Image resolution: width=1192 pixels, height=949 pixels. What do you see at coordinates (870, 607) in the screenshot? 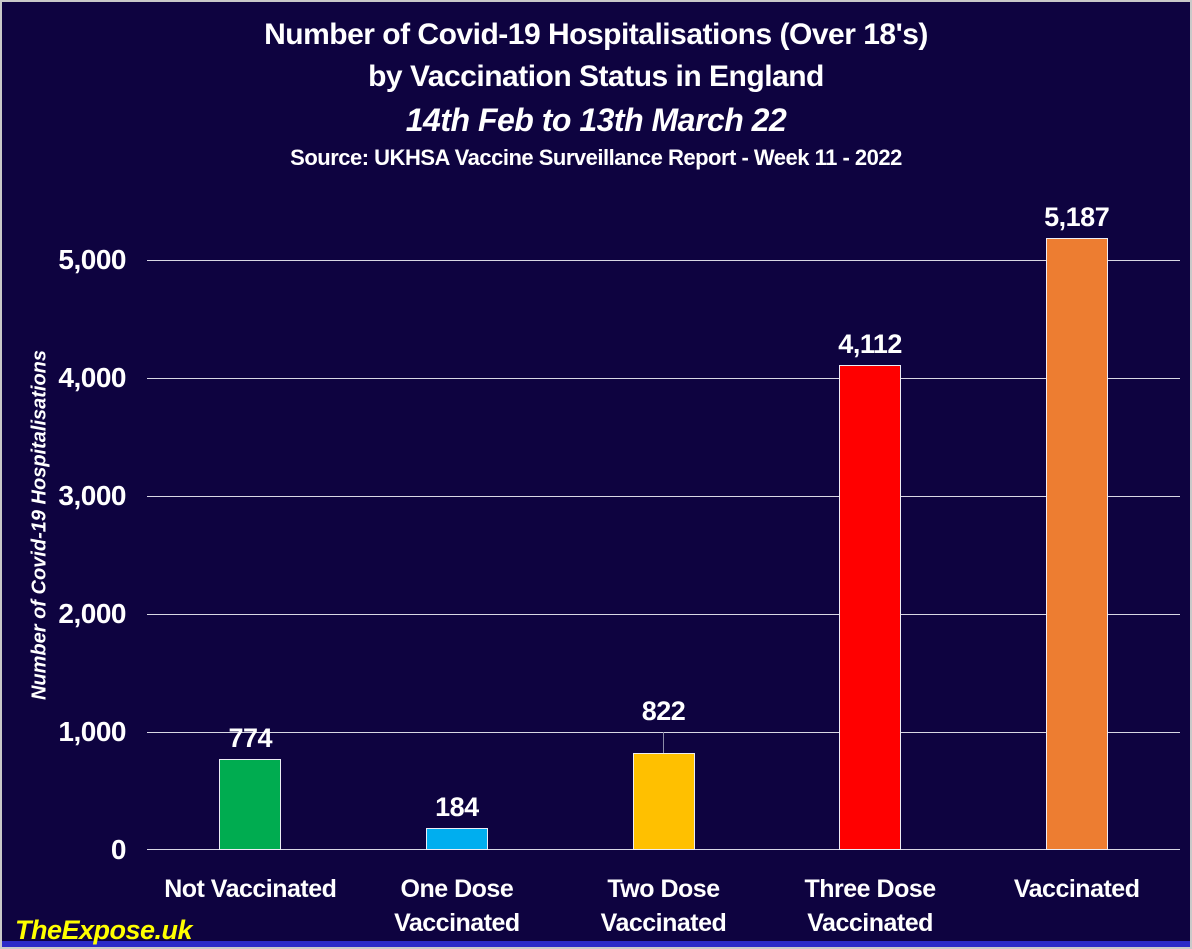
I see `bar-three-dose-vaccinated` at bounding box center [870, 607].